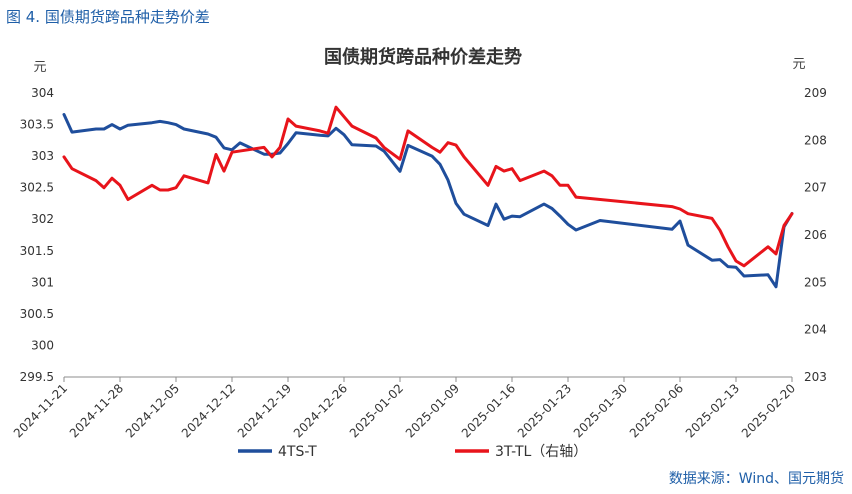 This screenshot has width=852, height=494. What do you see at coordinates (798, 64) in the screenshot?
I see `right-axis-unit: 元` at bounding box center [798, 64].